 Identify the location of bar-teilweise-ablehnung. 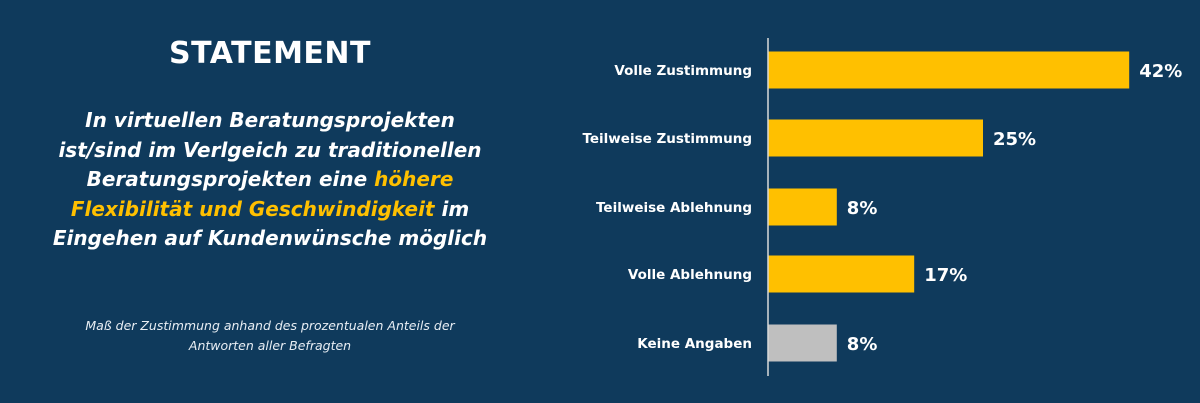
(802, 207).